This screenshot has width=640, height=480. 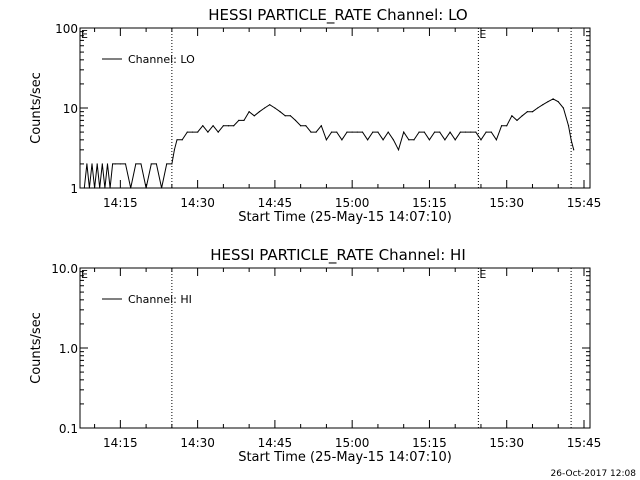 What do you see at coordinates (337, 15) in the screenshot?
I see `chart-title: HESSI PARTICLE_RATE Channel: LO` at bounding box center [337, 15].